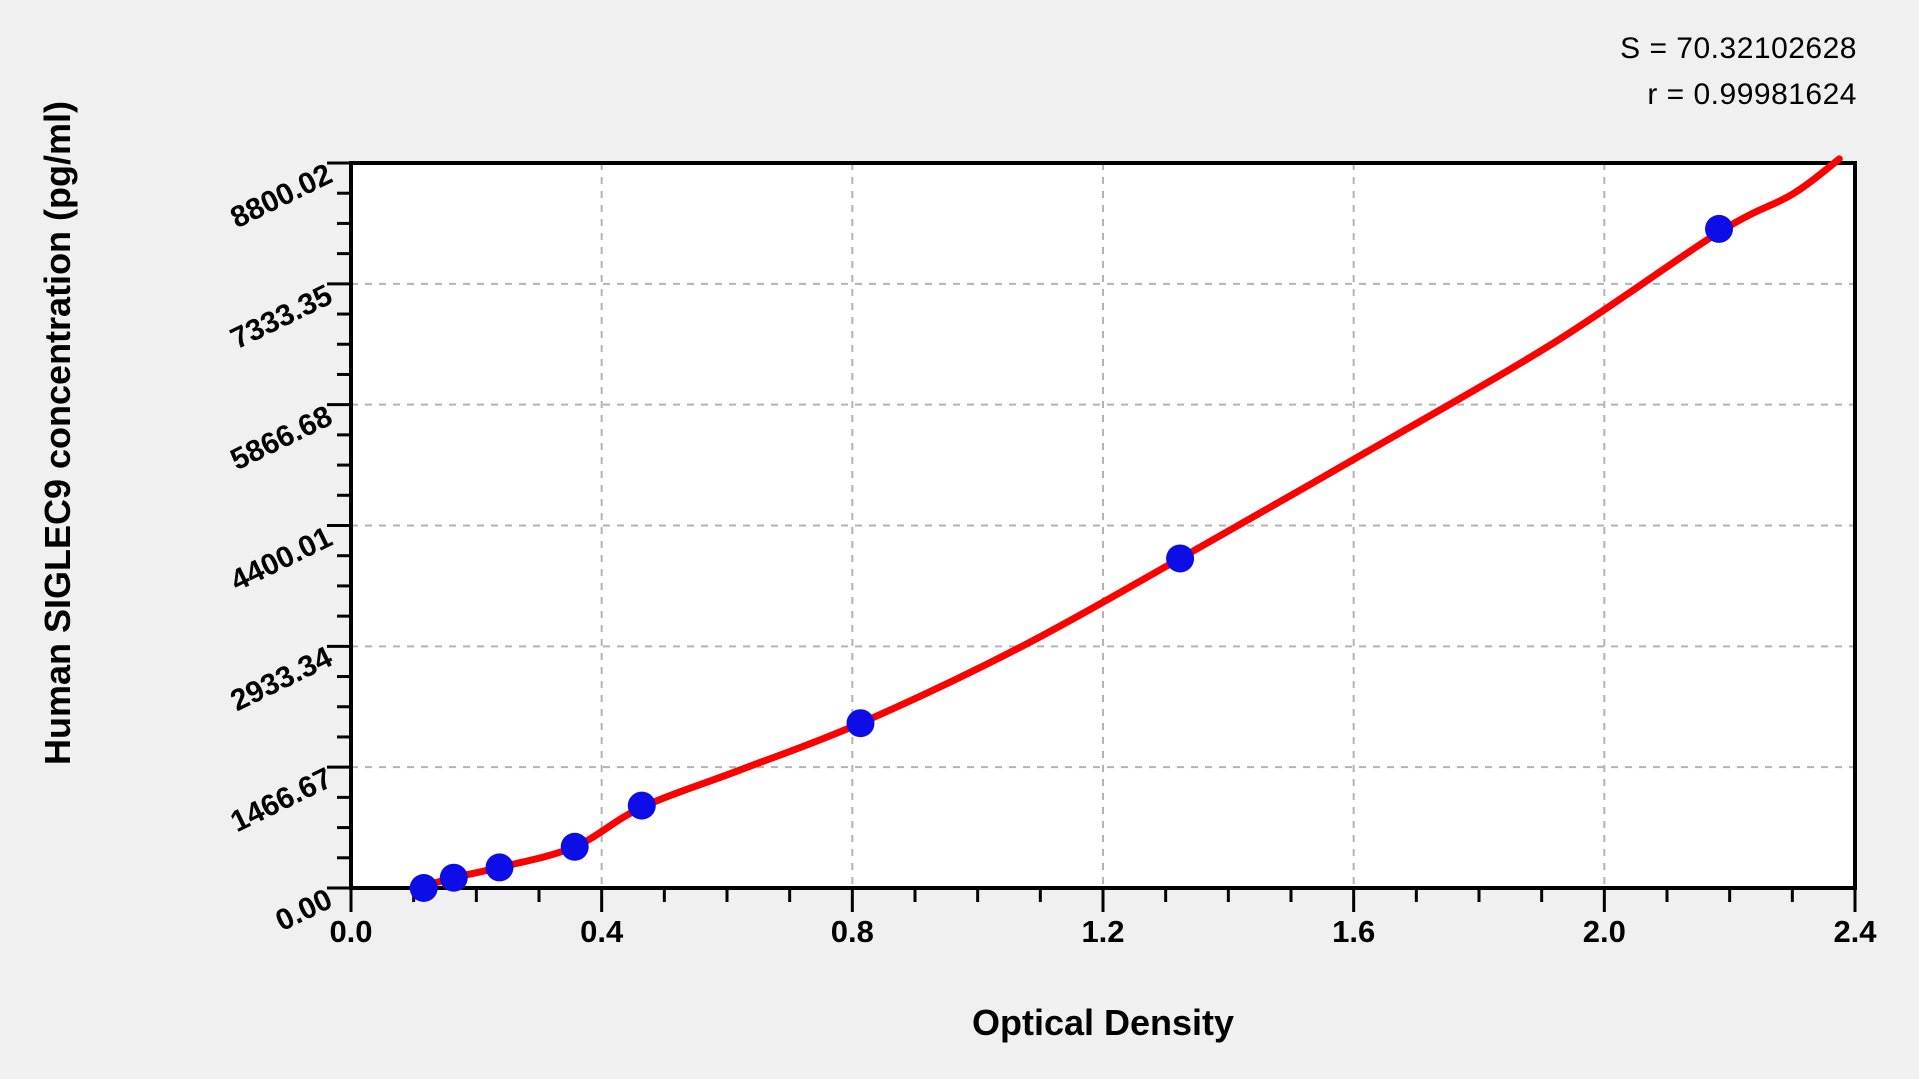  Describe the element at coordinates (1103, 1022) in the screenshot. I see `x-axis-title: Optical Density` at that location.